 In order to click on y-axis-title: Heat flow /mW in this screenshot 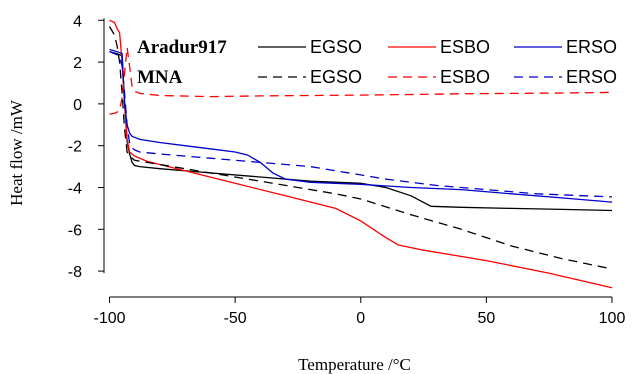, I will do `click(16, 152)`.